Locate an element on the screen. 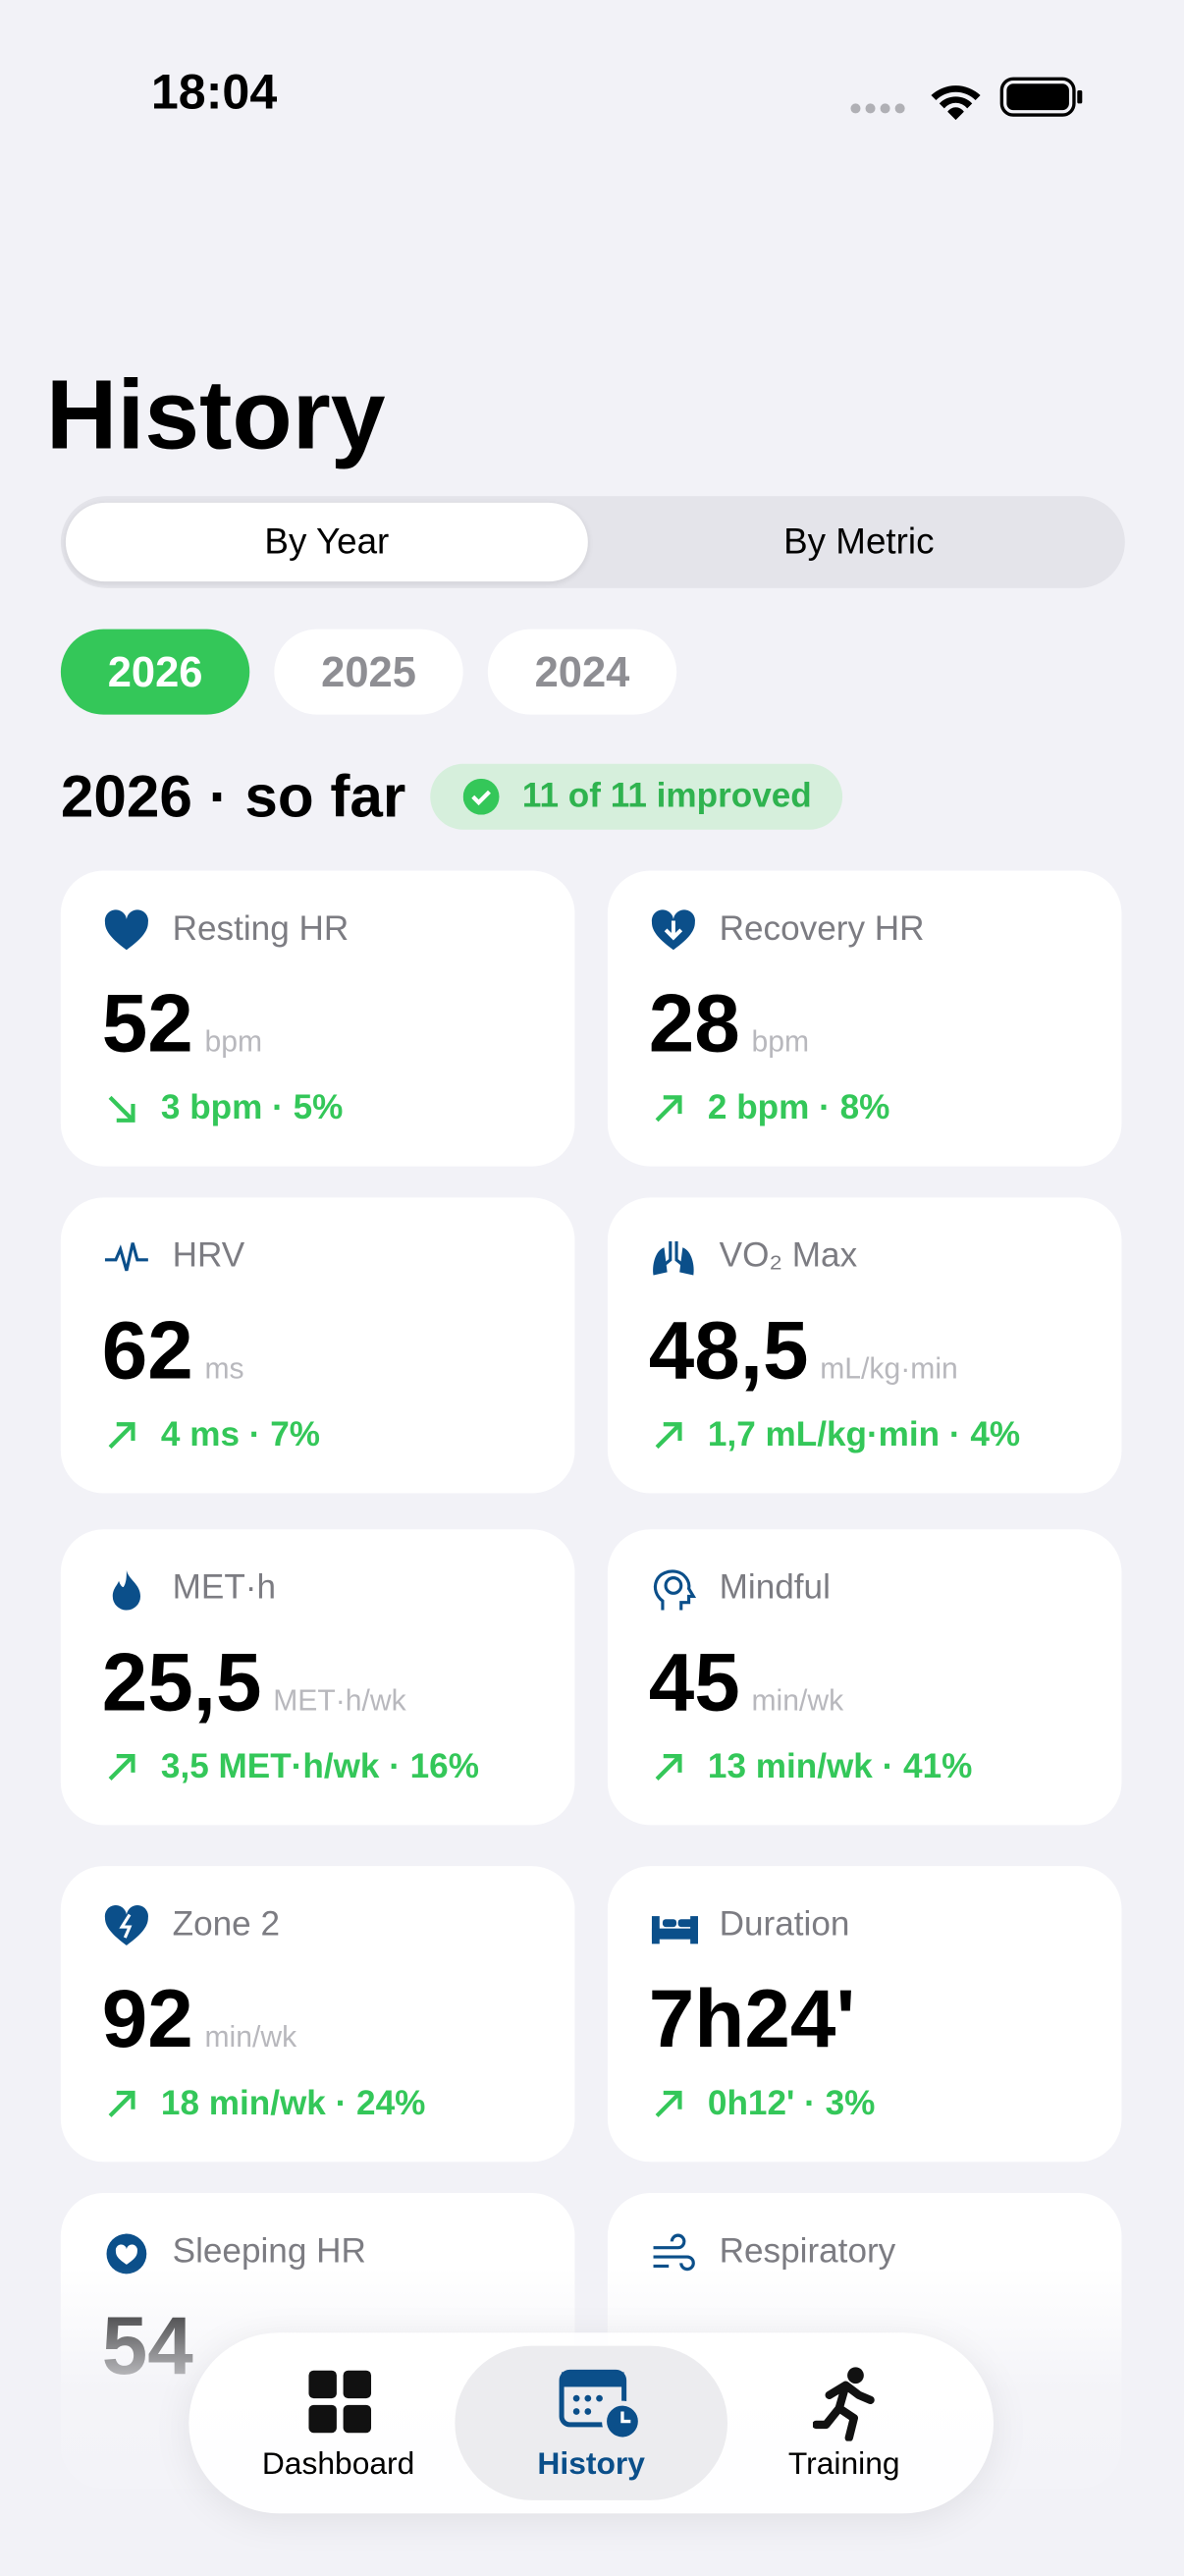 Image resolution: width=1184 pixels, height=2576 pixels. value-number: 7h24' is located at coordinates (752, 2018).